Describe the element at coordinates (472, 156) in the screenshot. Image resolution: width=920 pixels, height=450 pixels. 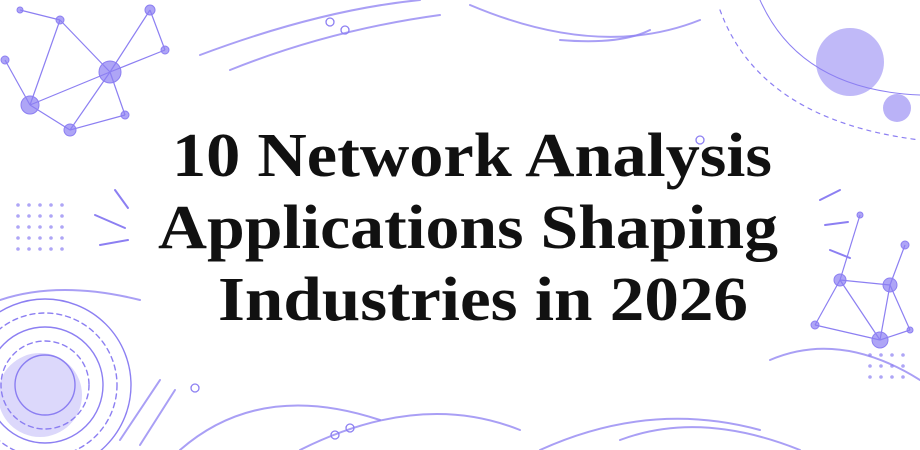
I see `title-line: 10 Network Analysis` at that location.